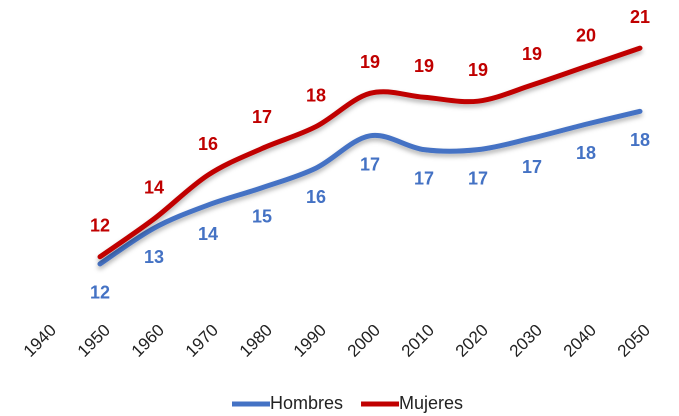 The width and height of the screenshot is (679, 416). What do you see at coordinates (94, 341) in the screenshot?
I see `x-tick-label: 1950` at bounding box center [94, 341].